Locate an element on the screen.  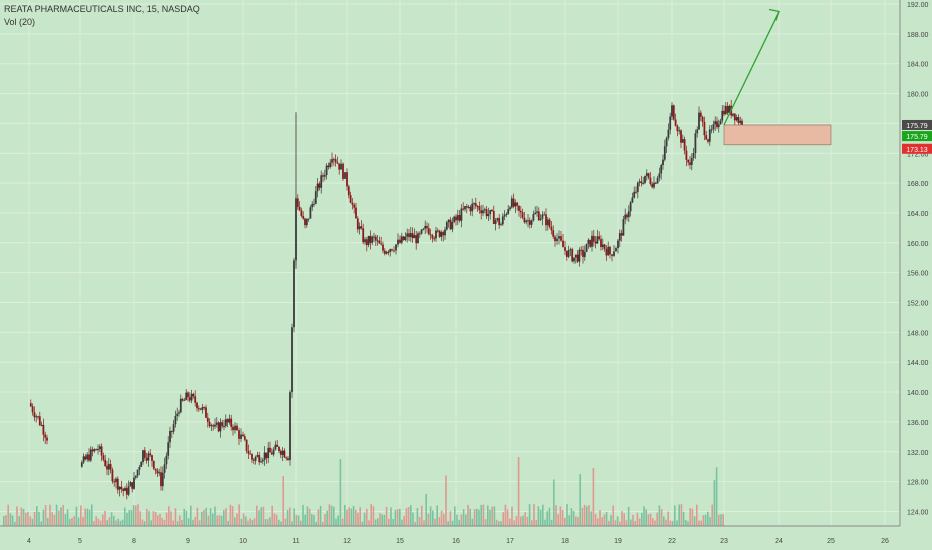
y-tick-label: 192.00 is located at coordinates (918, 5).